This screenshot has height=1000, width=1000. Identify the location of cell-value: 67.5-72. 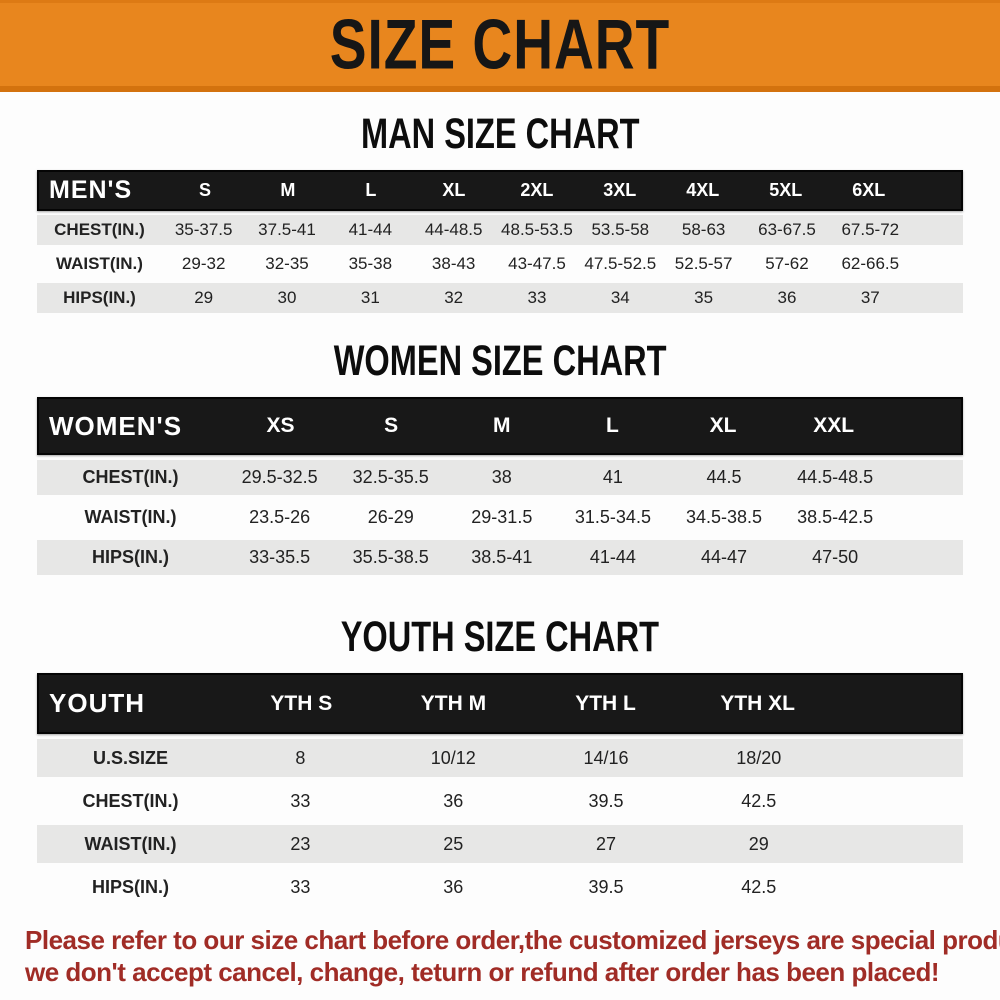
(870, 229).